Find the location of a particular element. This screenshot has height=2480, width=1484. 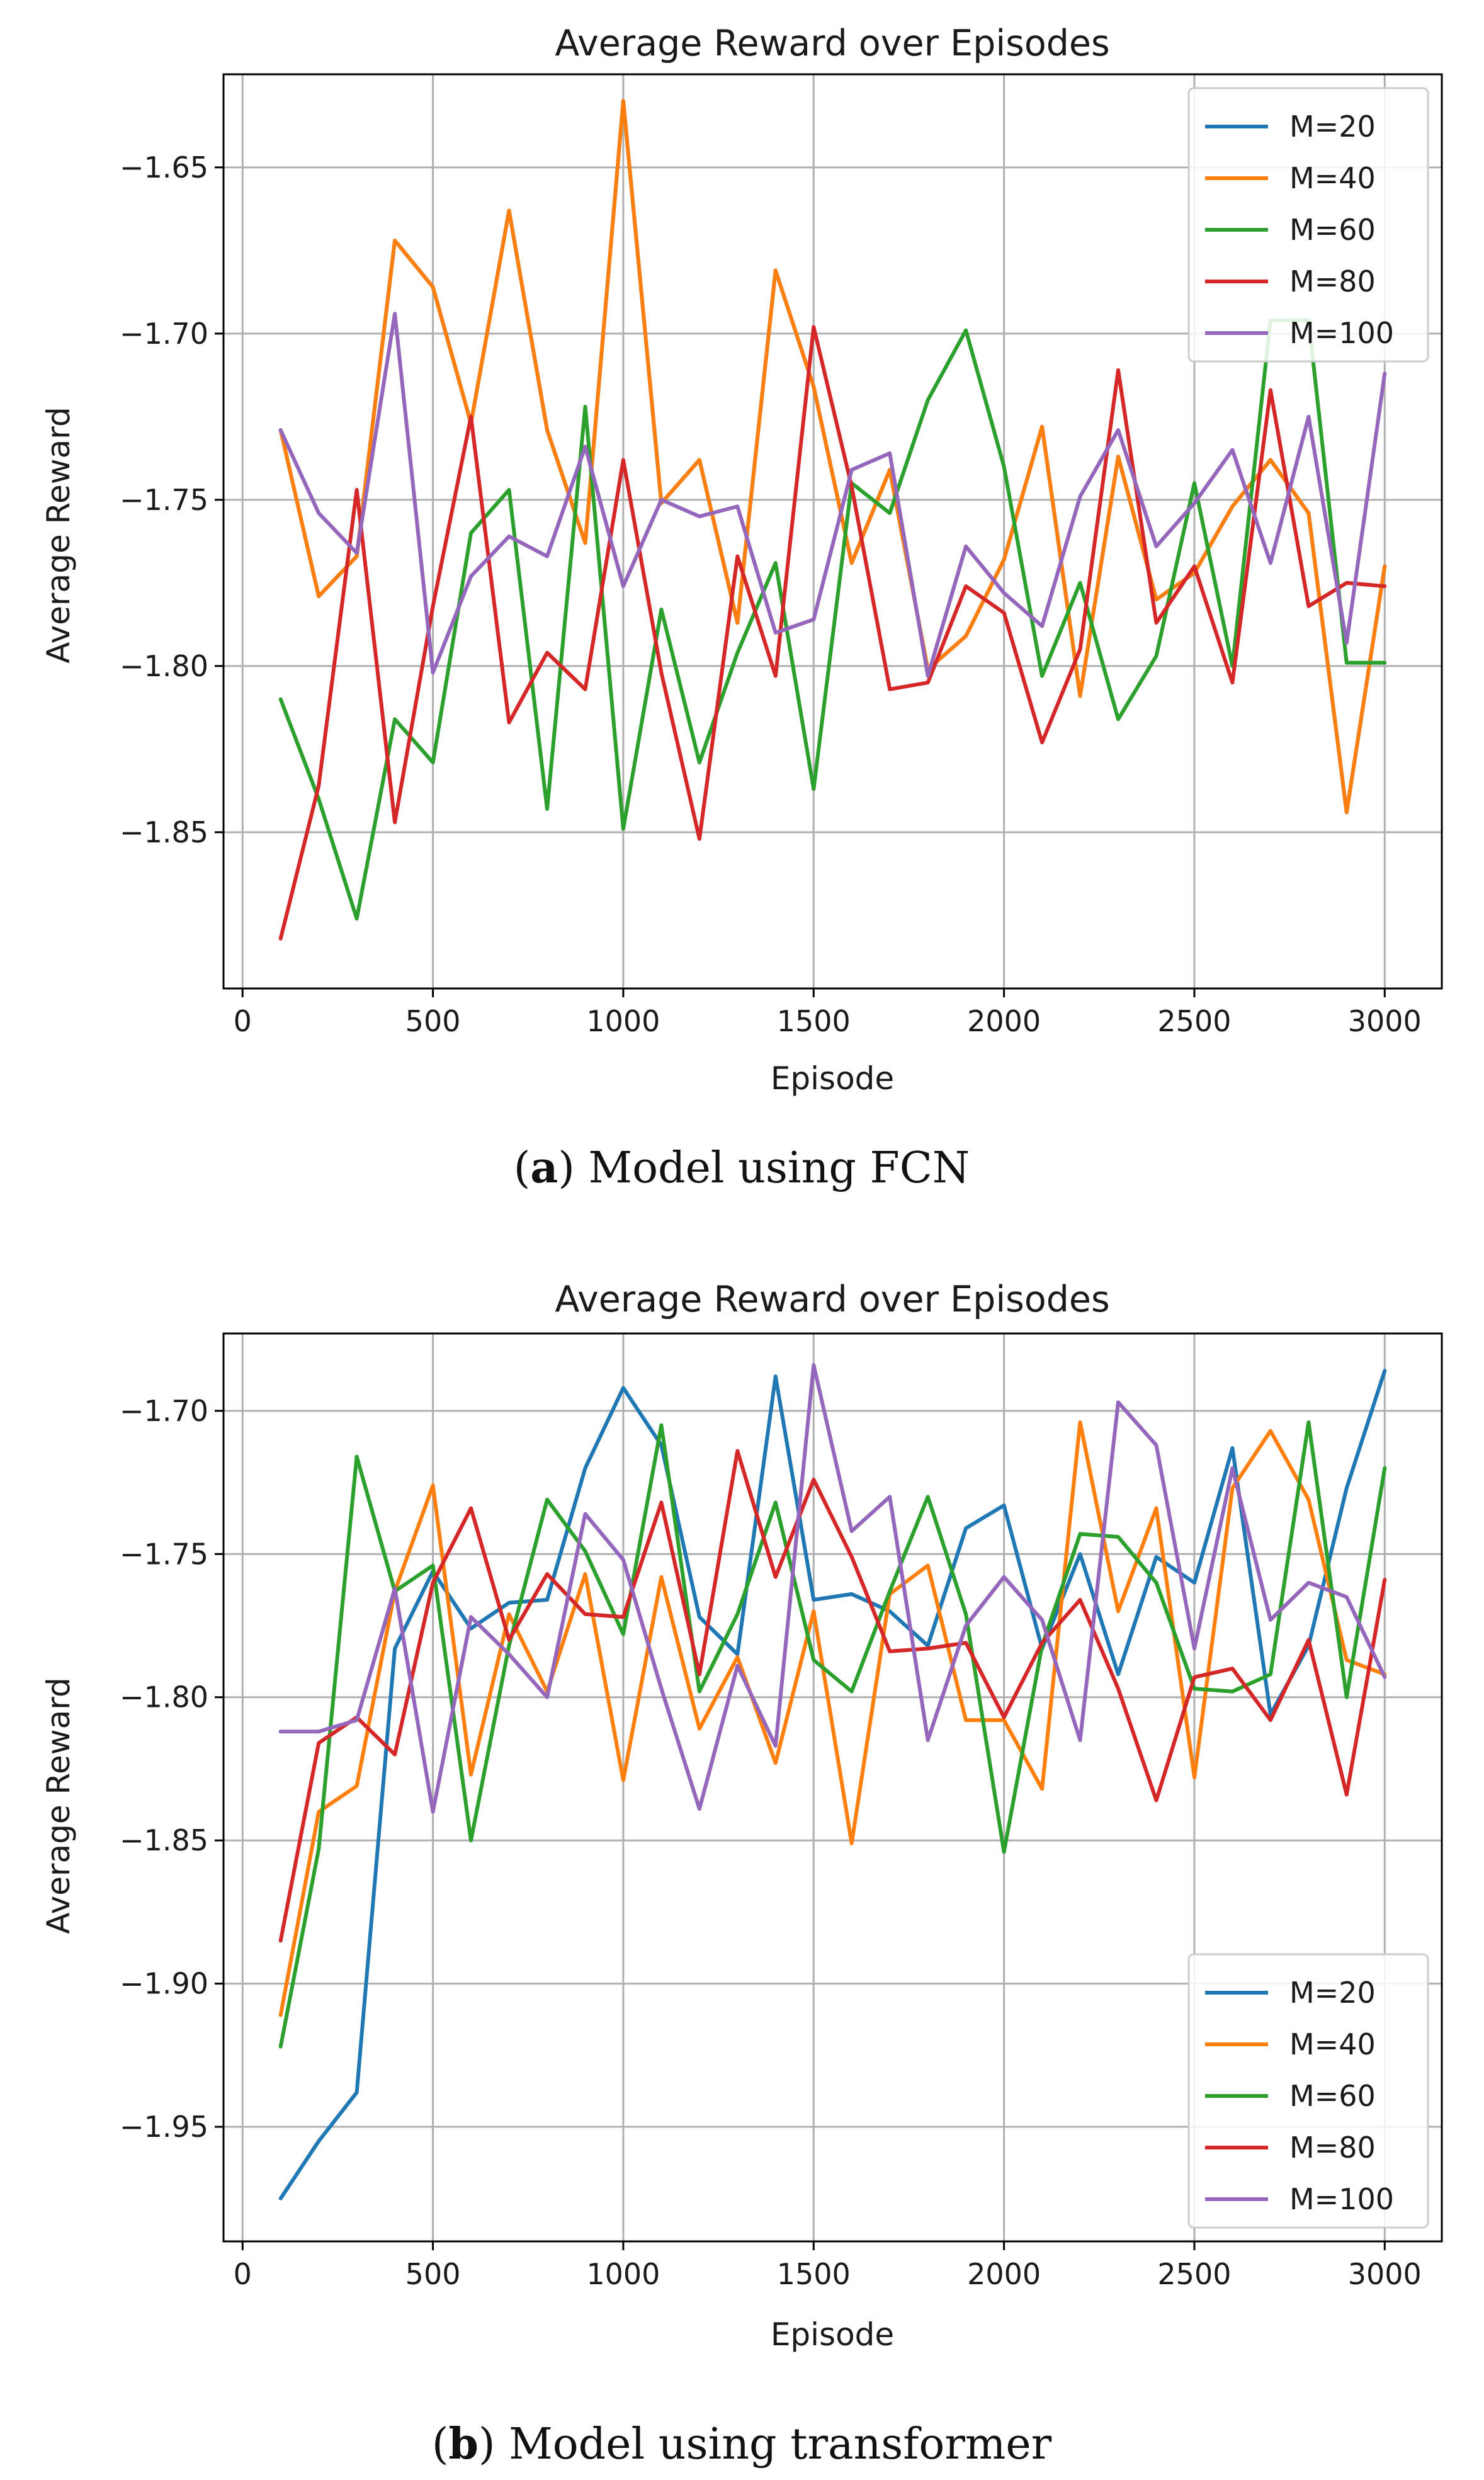

panel-b-y-tick-label: −1.70 is located at coordinates (164, 1411).